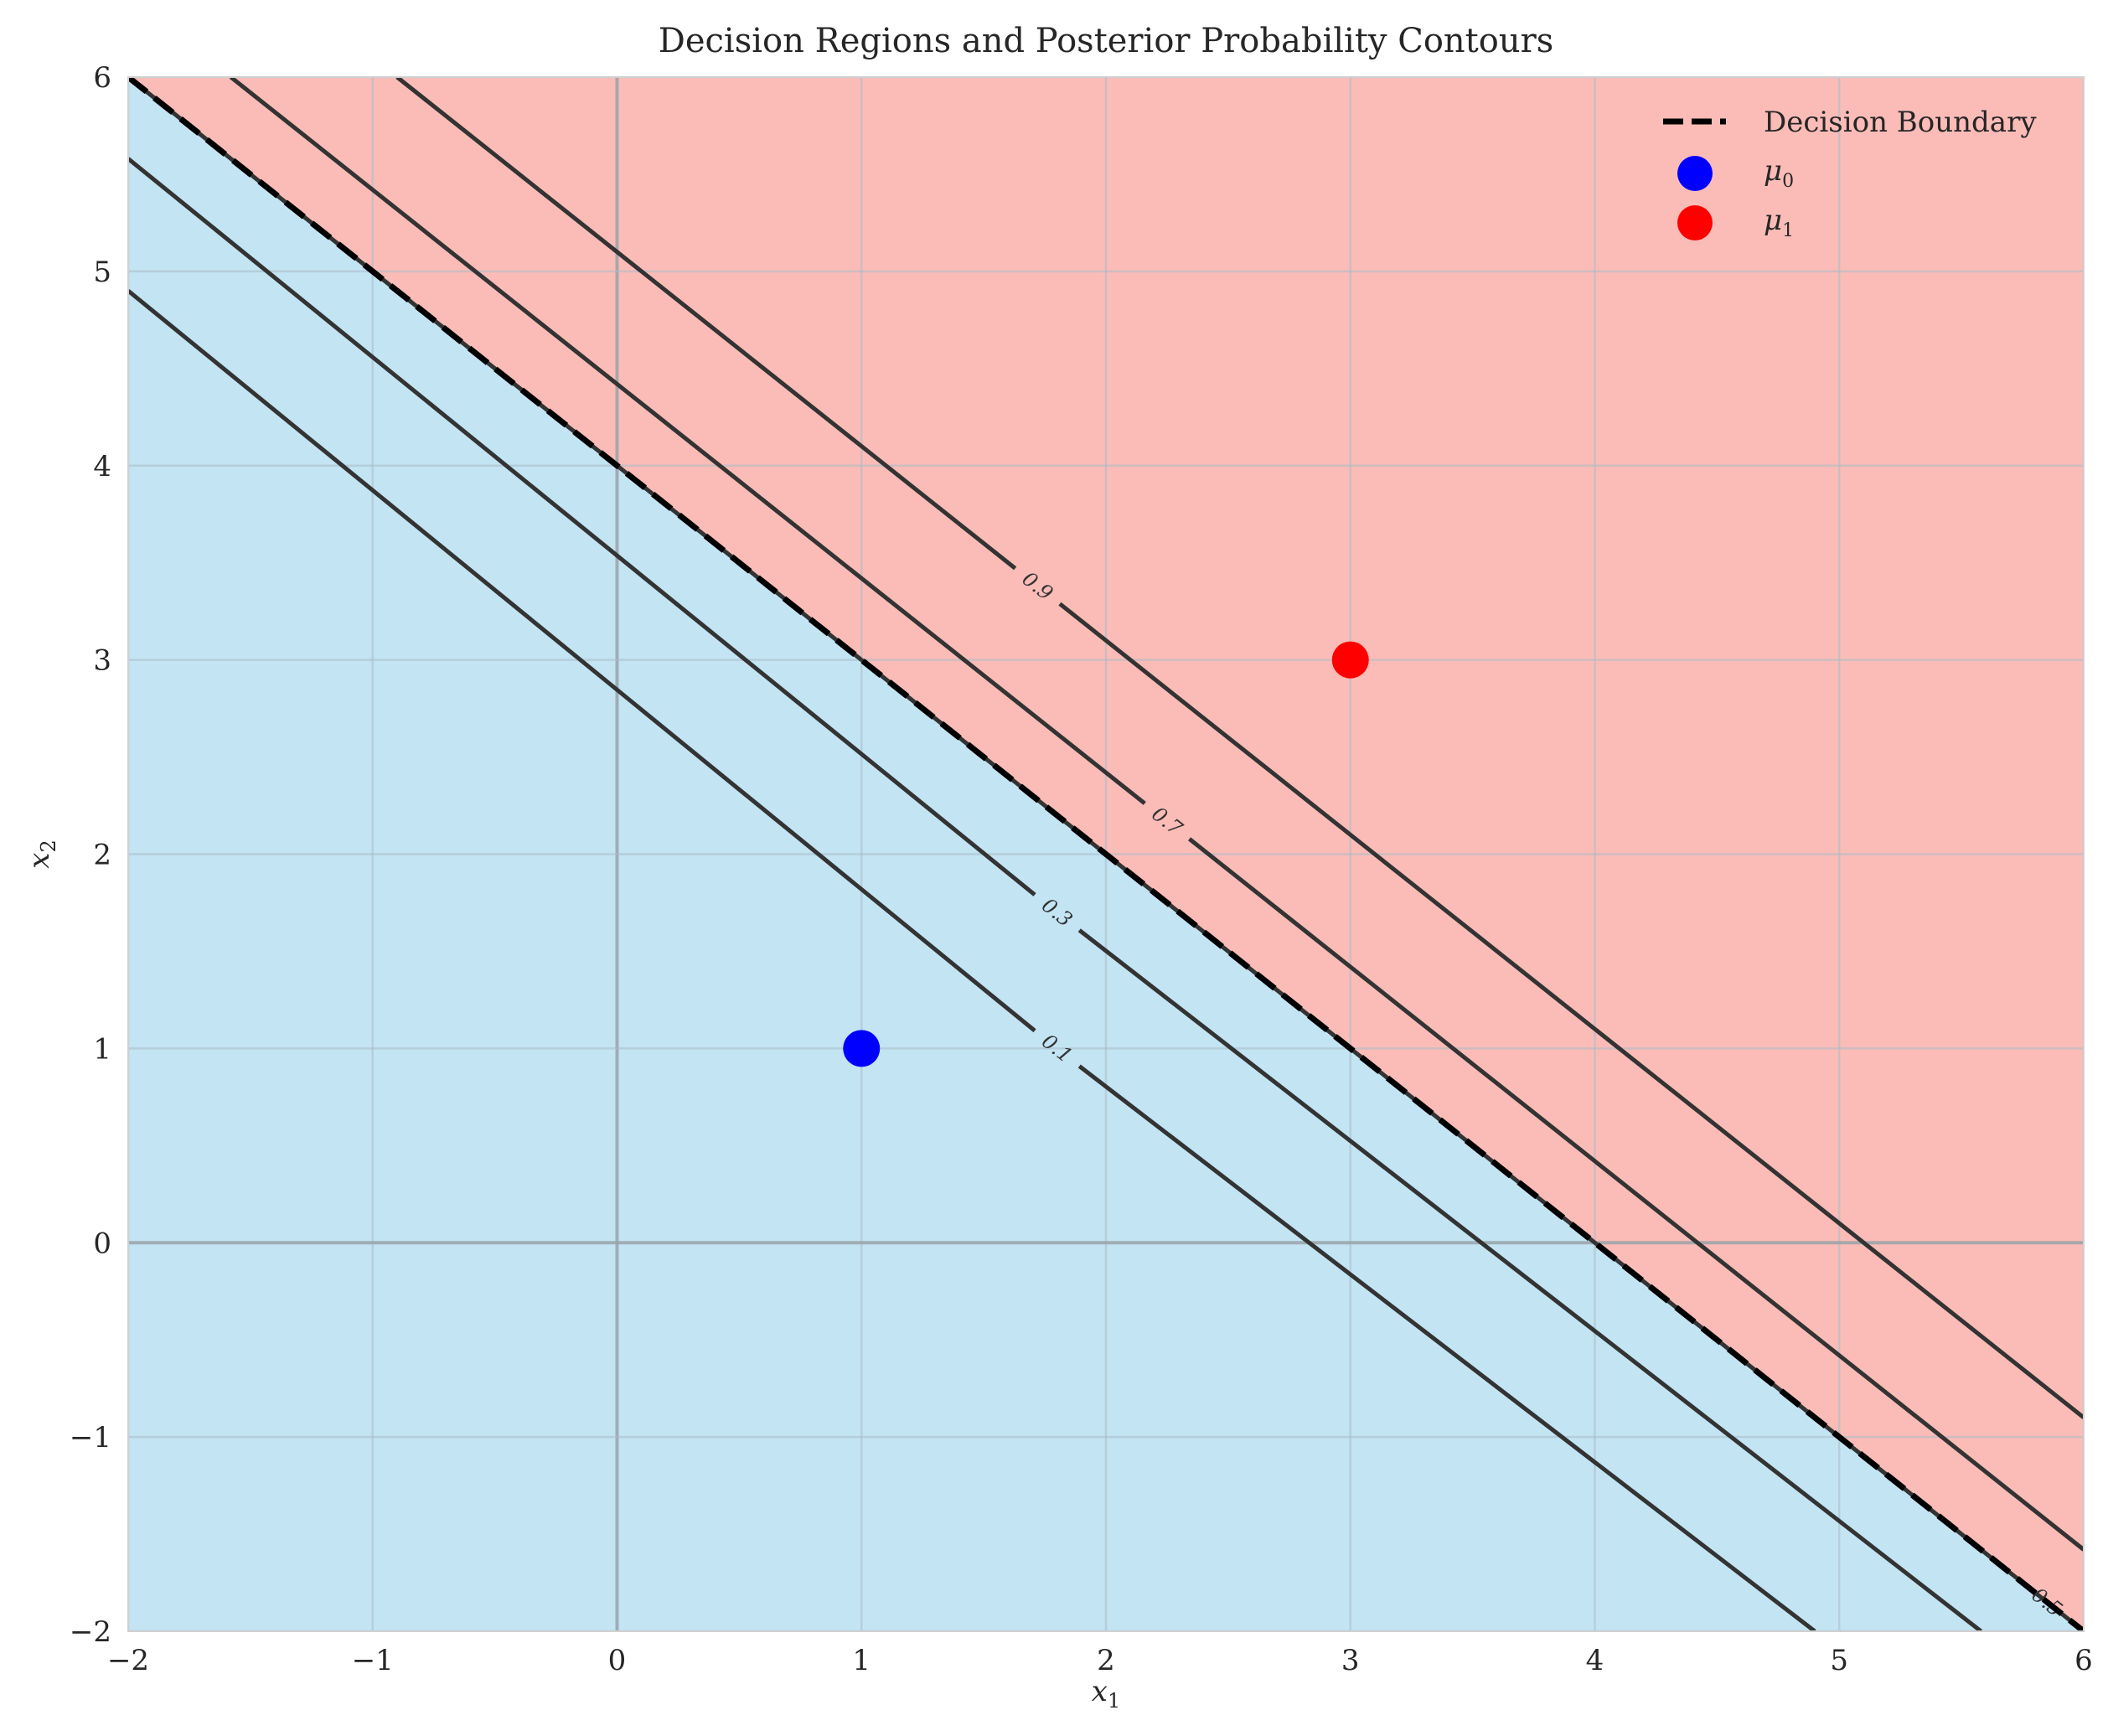 This screenshot has height=1736, width=2108. I want to click on y-tick-label: 2, so click(102, 855).